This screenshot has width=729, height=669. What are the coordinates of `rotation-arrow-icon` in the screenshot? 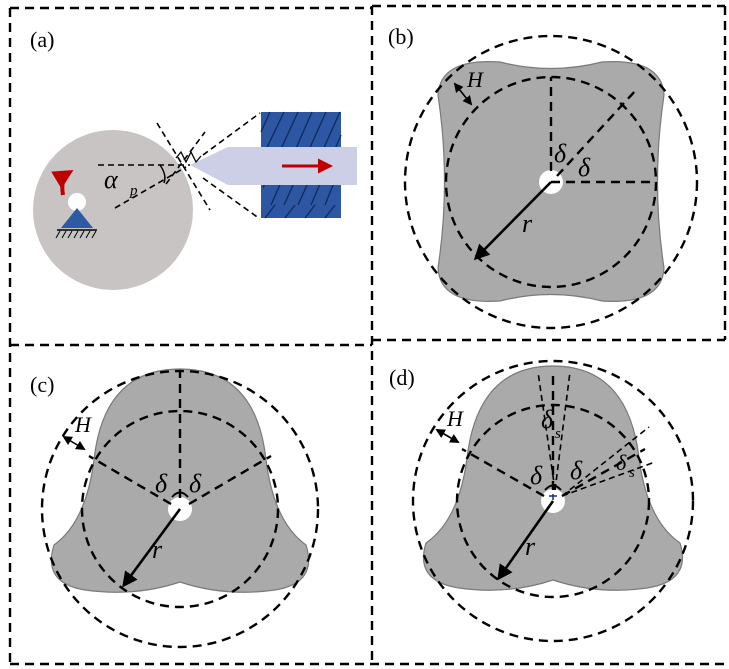 It's located at (62, 182).